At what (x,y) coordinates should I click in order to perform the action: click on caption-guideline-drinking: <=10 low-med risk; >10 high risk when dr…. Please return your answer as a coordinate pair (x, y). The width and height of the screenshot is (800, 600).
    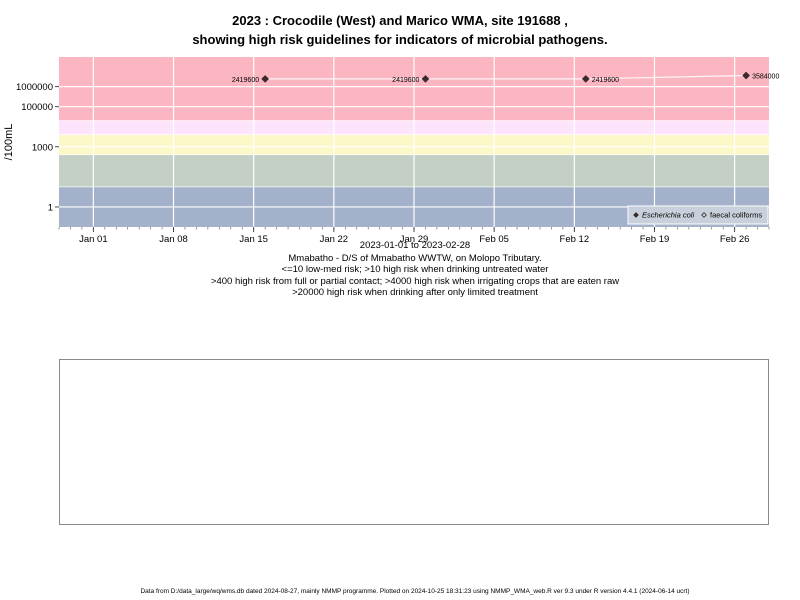
    Looking at the image, I should click on (415, 269).